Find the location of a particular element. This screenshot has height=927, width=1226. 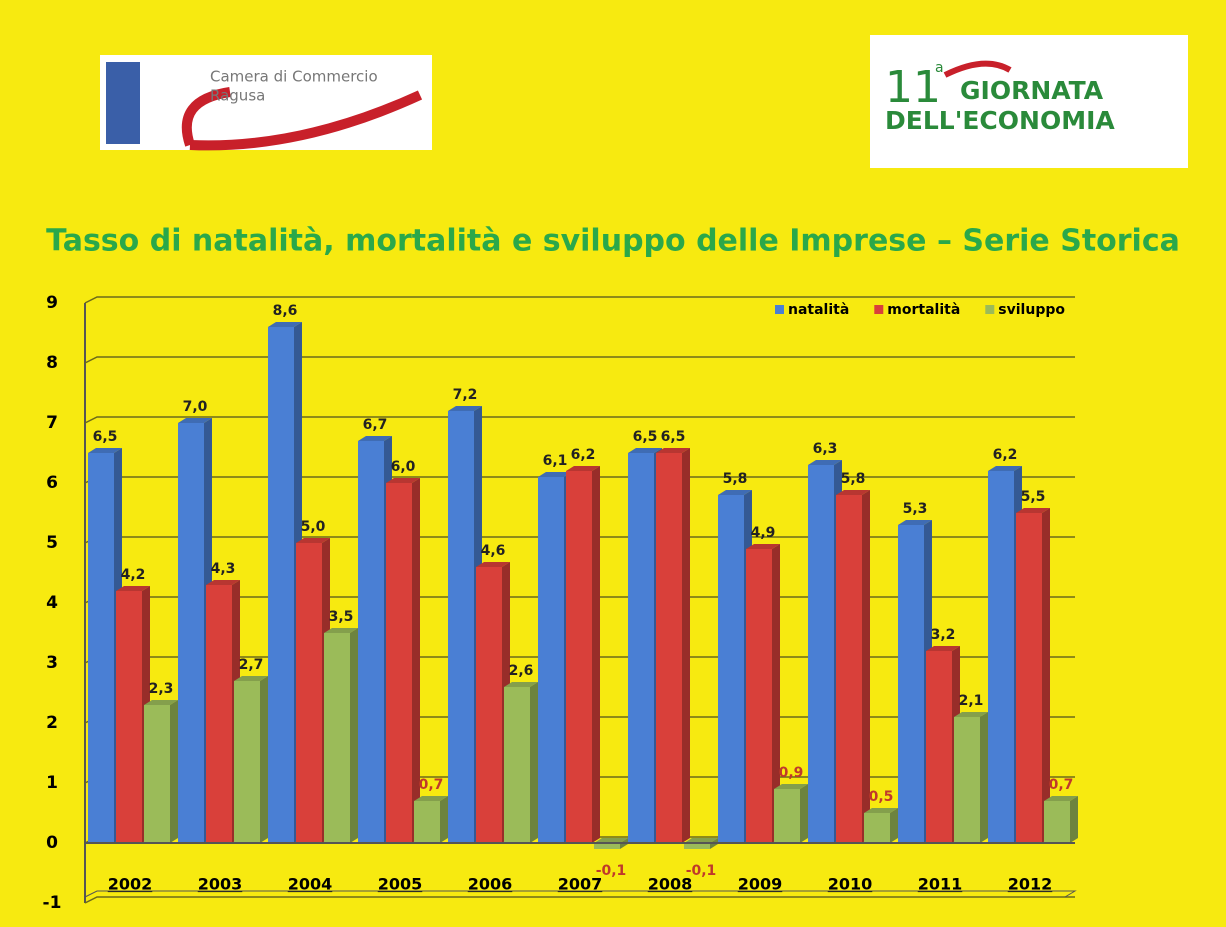

value-label: 0,5 is located at coordinates (881, 797).